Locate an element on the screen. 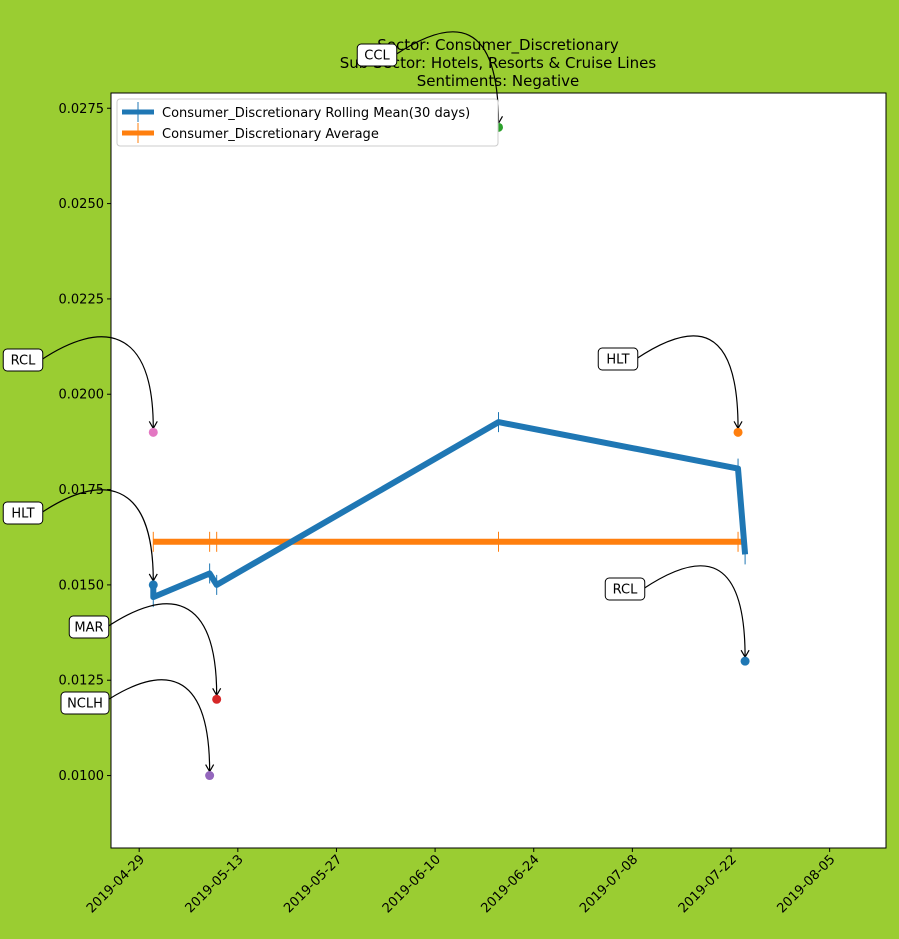 The width and height of the screenshot is (899, 939). legend-box is located at coordinates (307, 122).